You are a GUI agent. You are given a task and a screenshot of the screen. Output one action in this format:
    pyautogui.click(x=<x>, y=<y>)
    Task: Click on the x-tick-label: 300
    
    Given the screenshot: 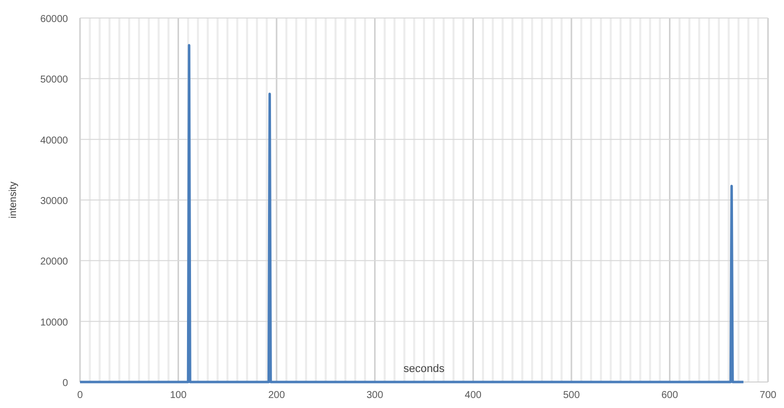 What is the action you would take?
    pyautogui.click(x=375, y=395)
    